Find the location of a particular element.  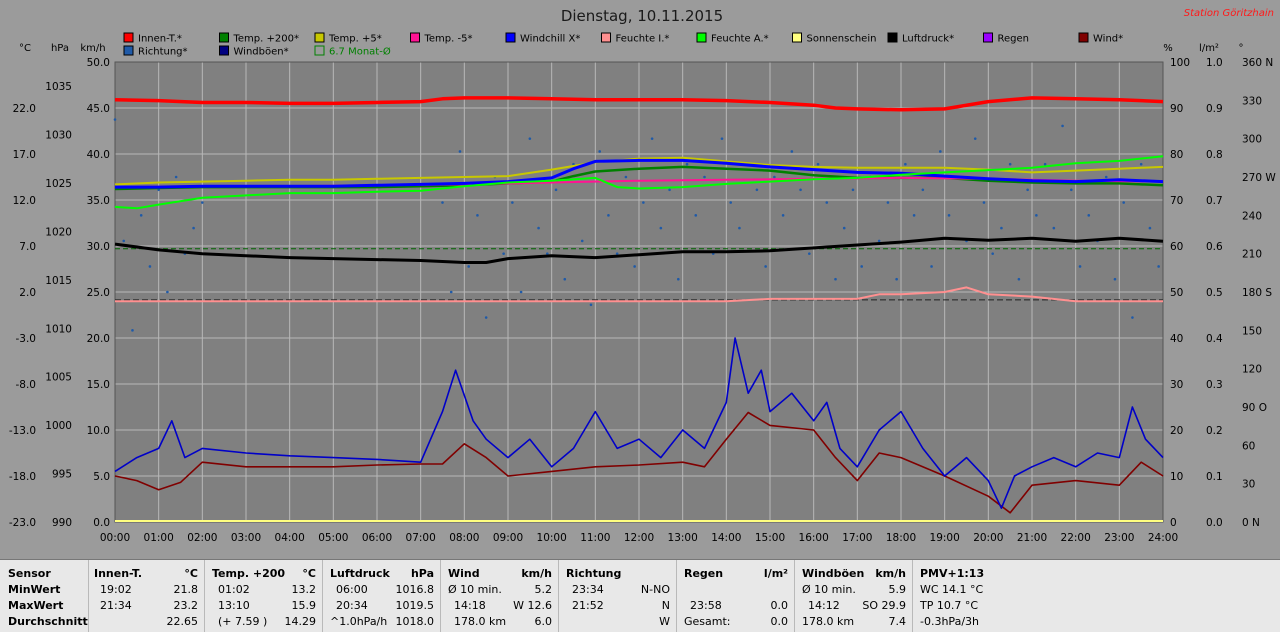

tick-time: 17:00 is located at coordinates (857, 538).